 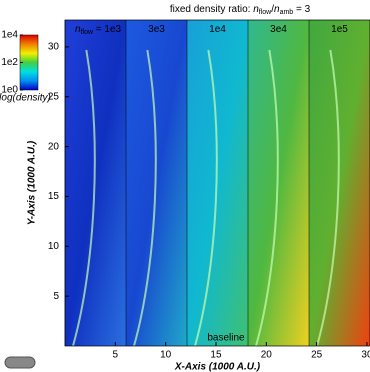 I want to click on colorbar-label: log(density), so click(x=25, y=98).